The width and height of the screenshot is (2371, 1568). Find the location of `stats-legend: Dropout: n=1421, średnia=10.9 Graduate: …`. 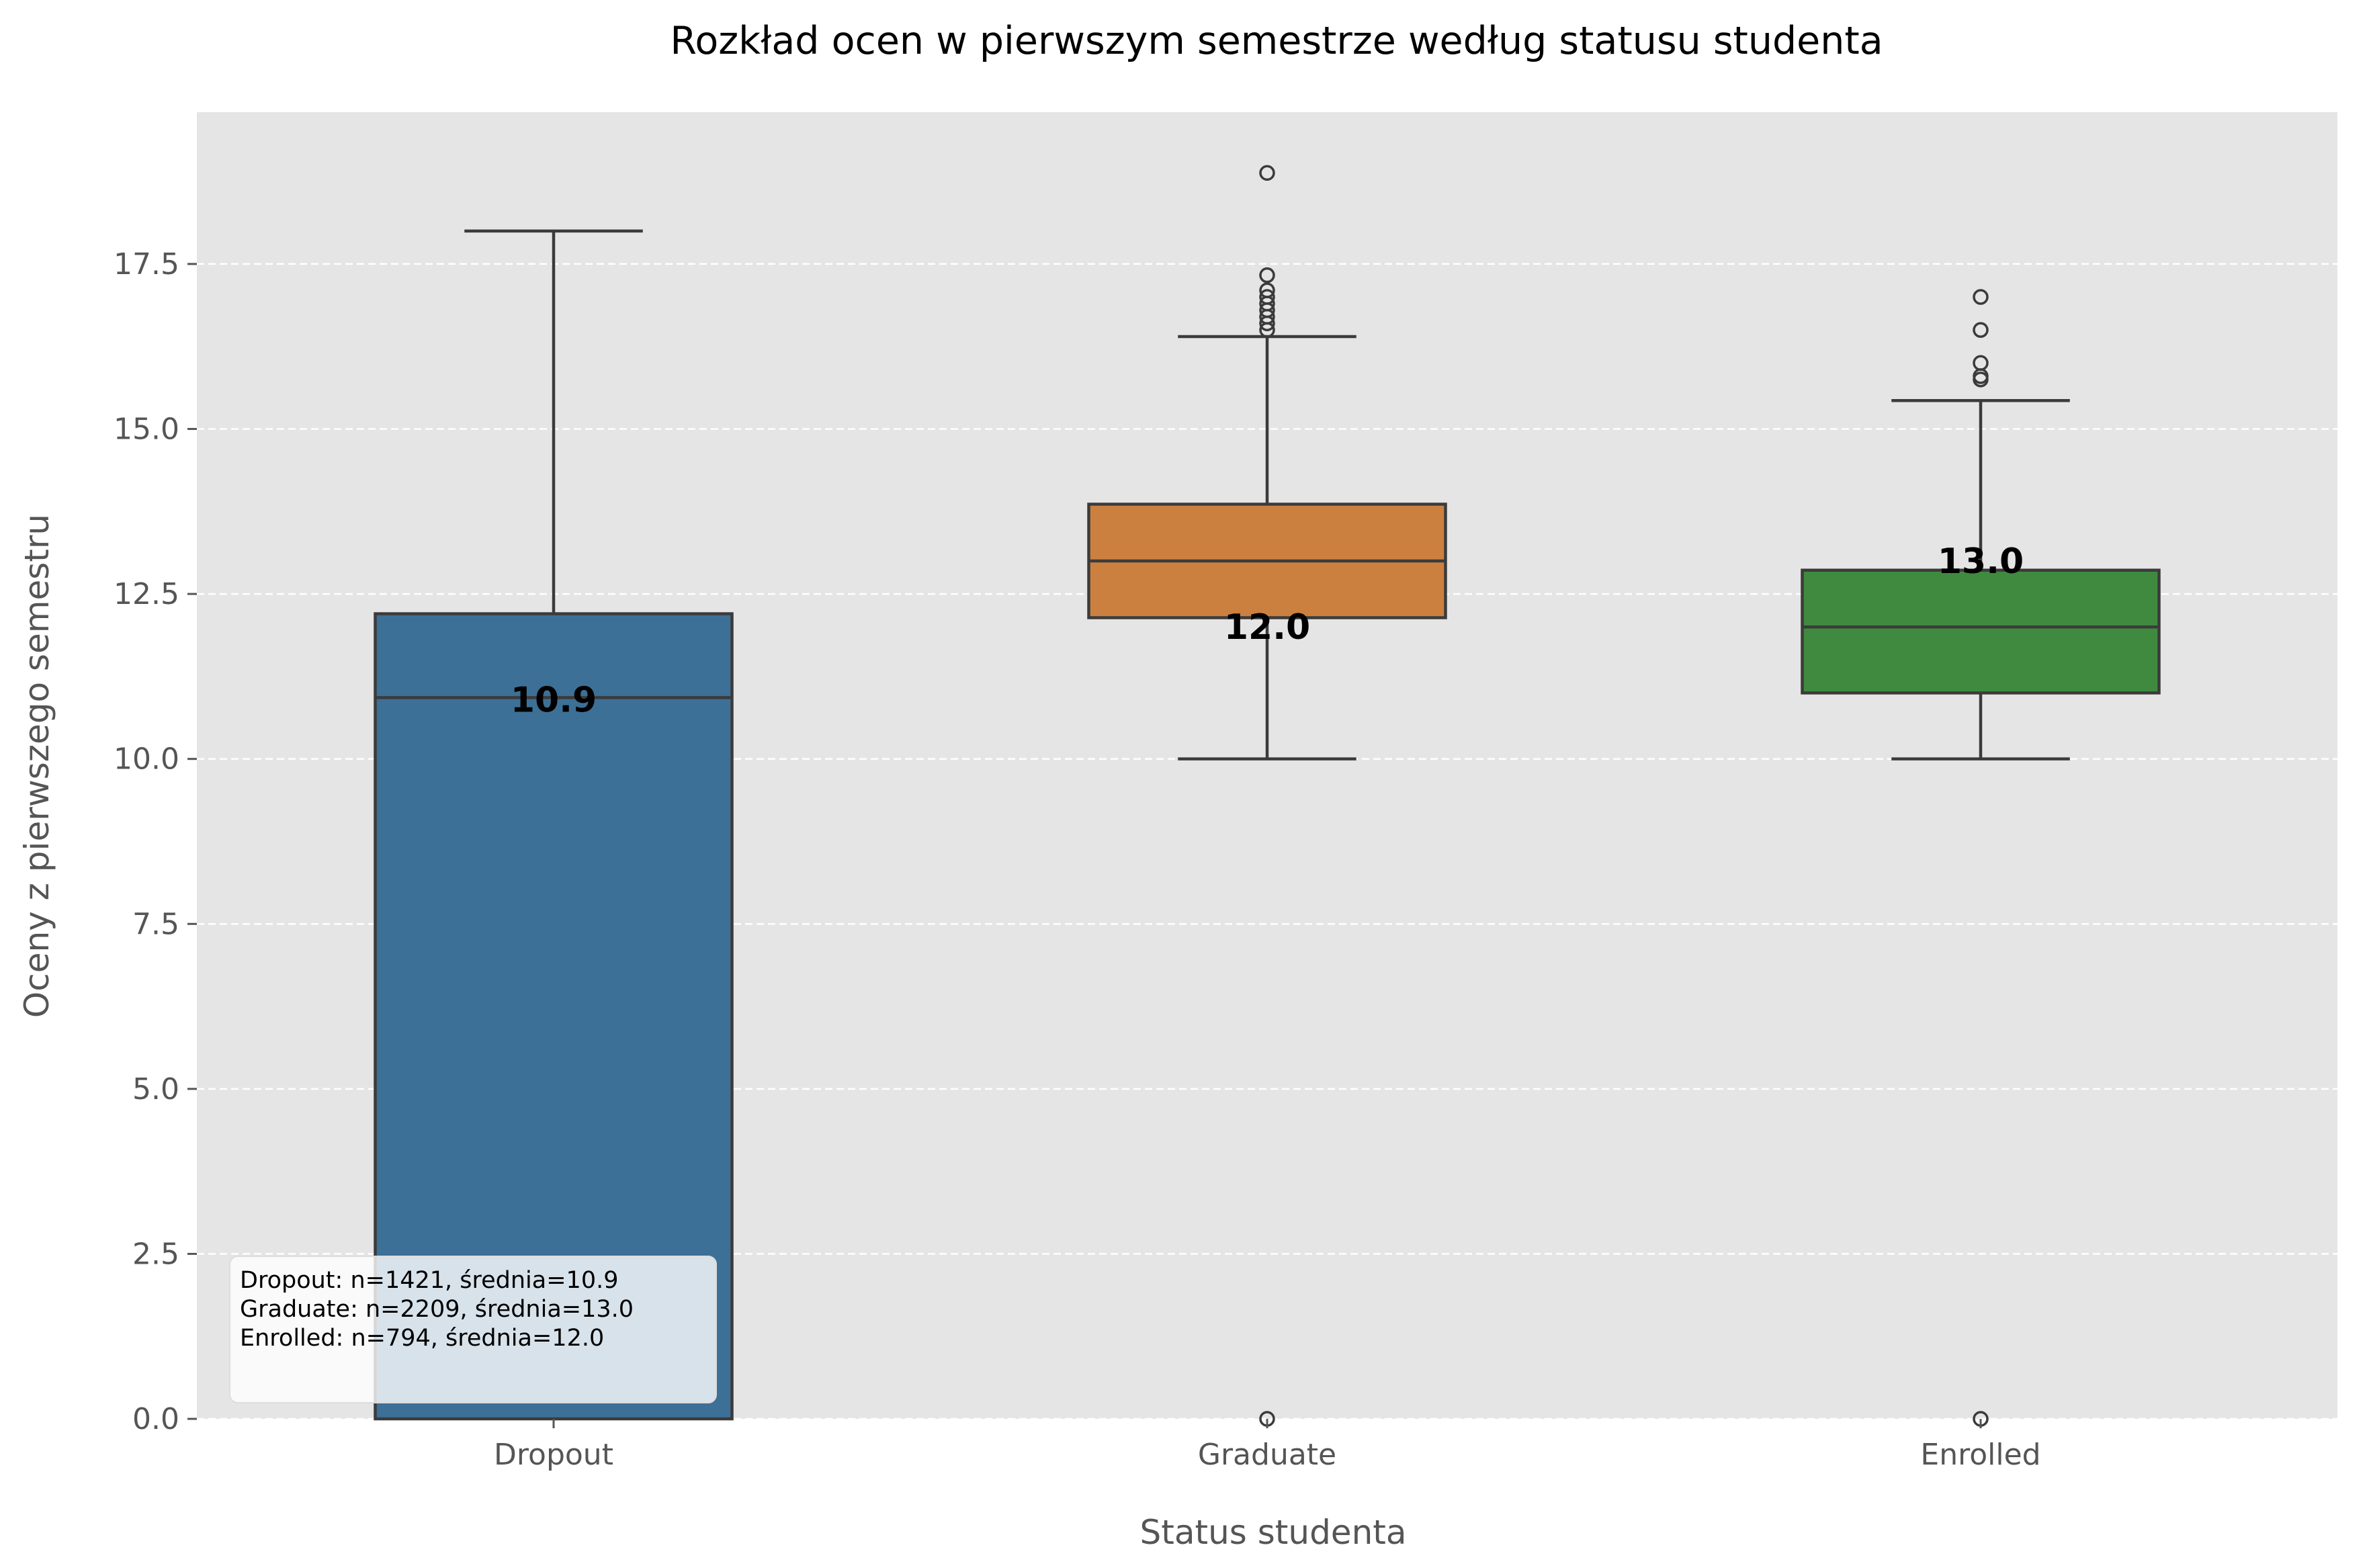

stats-legend: Dropout: n=1421, średnia=10.9 Graduate: … is located at coordinates (473, 1329).